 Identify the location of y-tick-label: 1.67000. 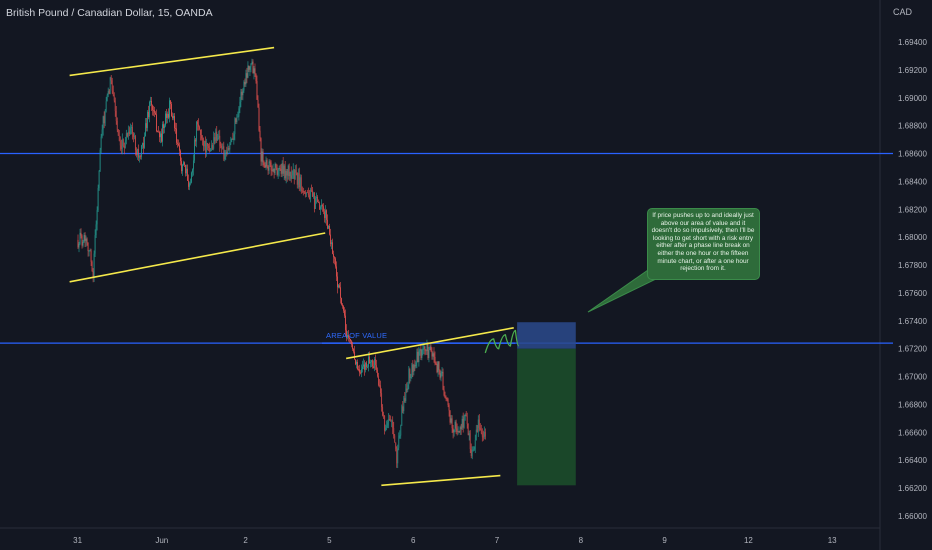
(912, 377).